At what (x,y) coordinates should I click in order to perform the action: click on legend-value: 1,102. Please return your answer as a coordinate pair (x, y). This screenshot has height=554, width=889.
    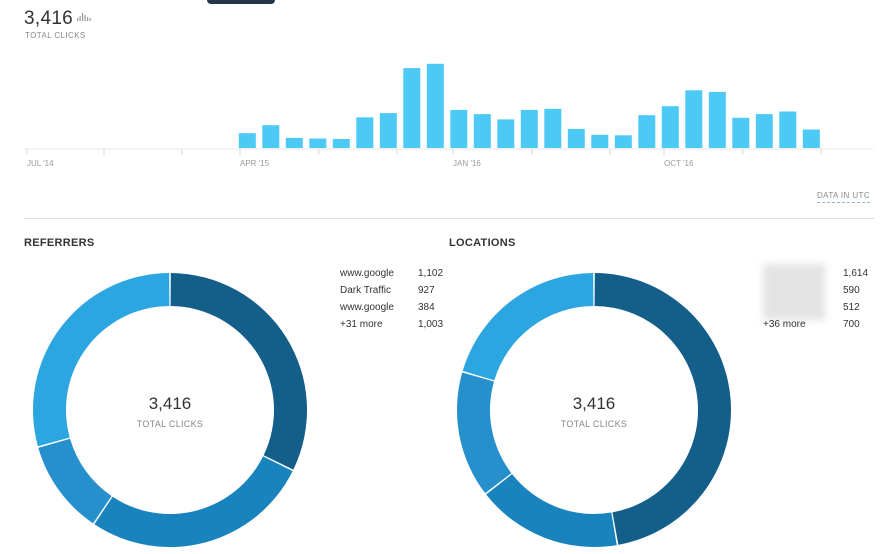
    Looking at the image, I should click on (431, 273).